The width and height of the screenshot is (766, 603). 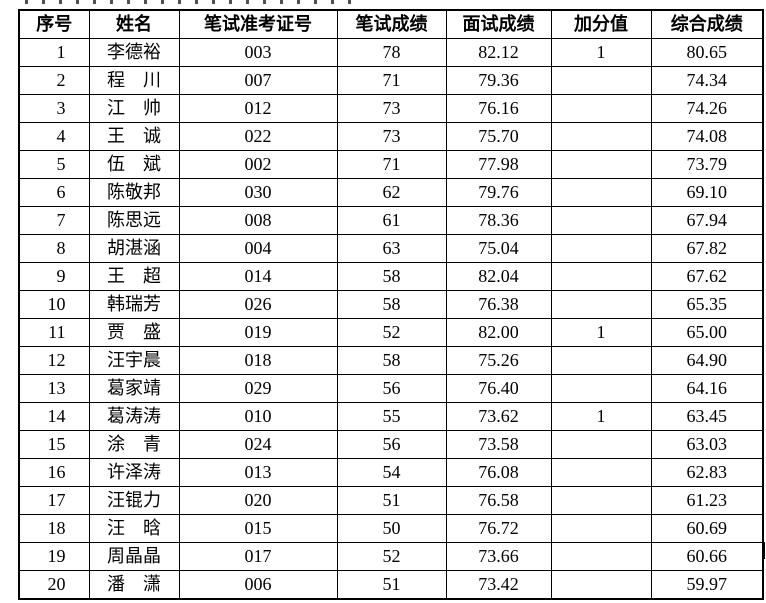 I want to click on cell-interview: 73.66, so click(x=498, y=556).